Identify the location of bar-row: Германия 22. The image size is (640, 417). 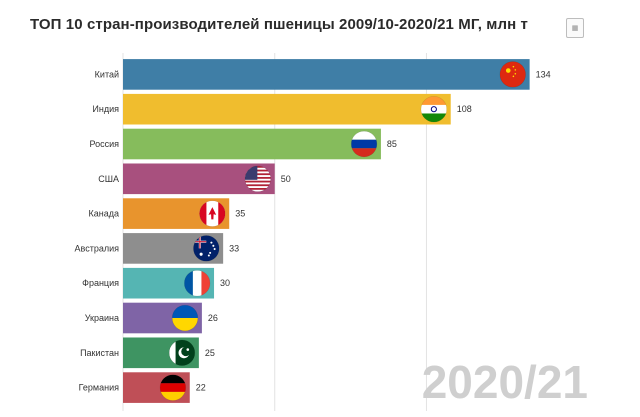
(142, 387).